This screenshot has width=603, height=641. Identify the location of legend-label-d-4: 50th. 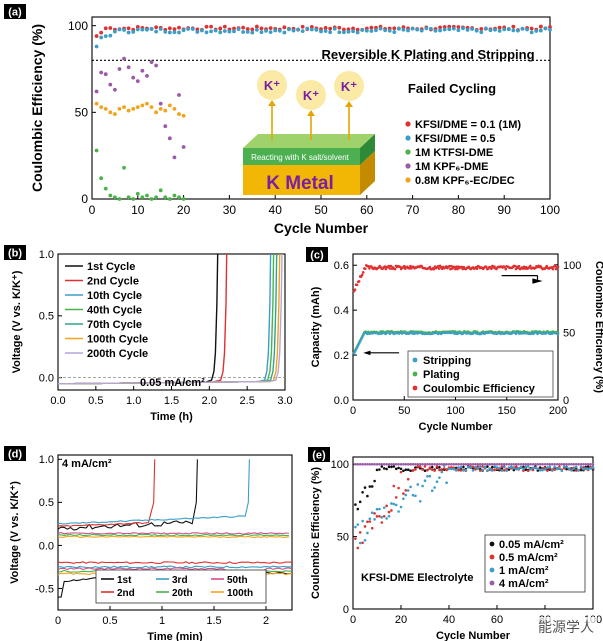
(237, 580).